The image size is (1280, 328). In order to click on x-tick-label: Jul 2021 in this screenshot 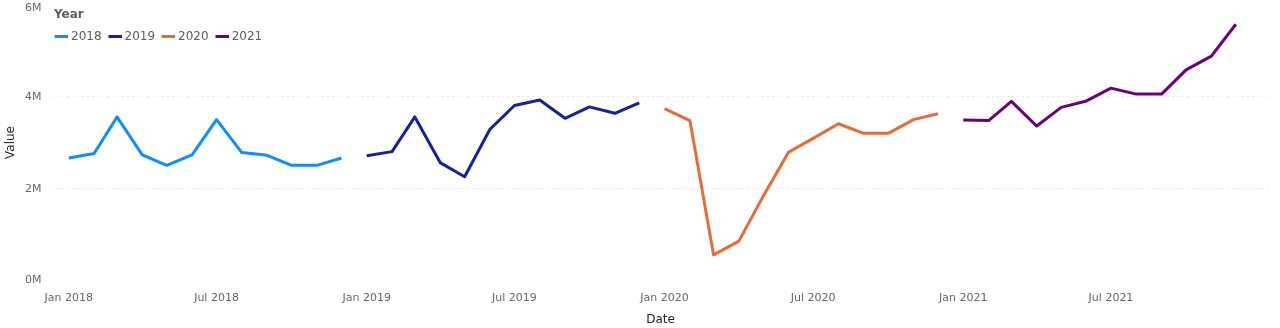, I will do `click(1110, 297)`.